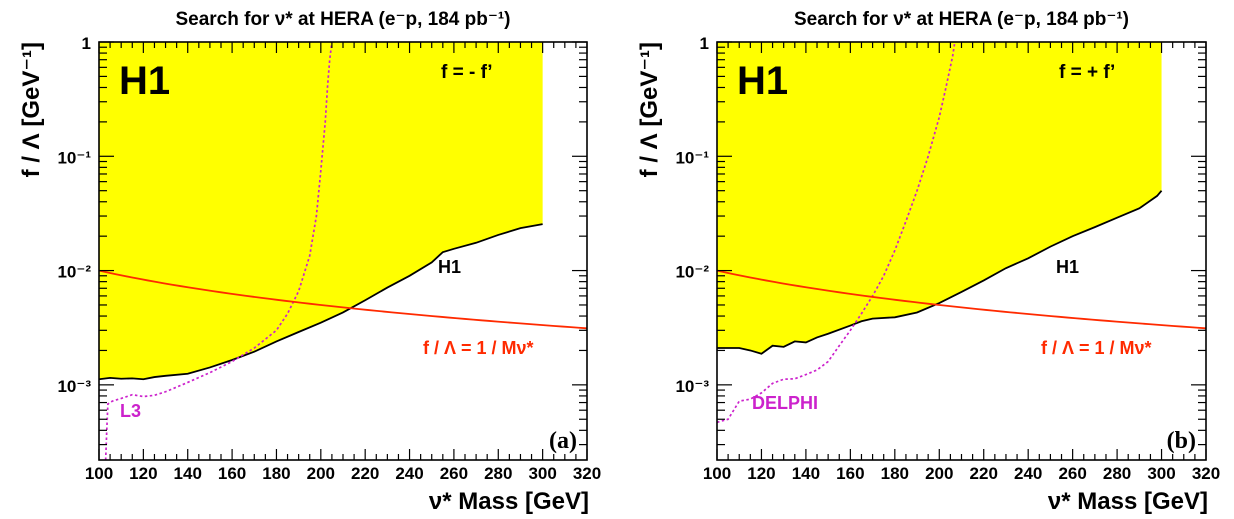  Describe the element at coordinates (563, 441) in the screenshot. I see `panel-label: (a)` at that location.